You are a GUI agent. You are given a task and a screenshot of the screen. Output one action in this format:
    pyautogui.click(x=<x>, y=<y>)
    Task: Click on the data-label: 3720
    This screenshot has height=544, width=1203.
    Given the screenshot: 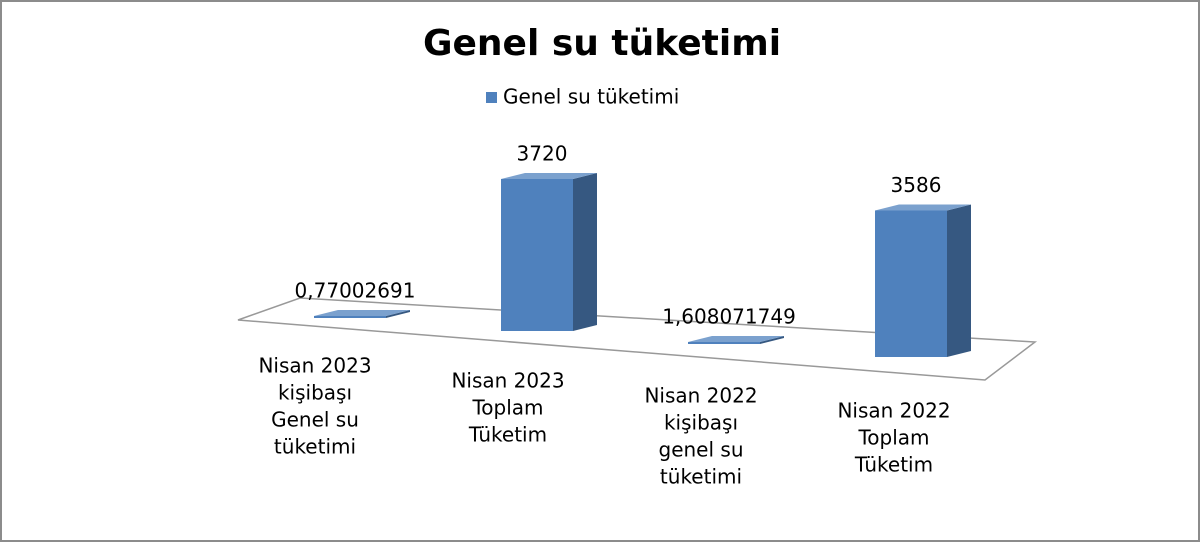 What is the action you would take?
    pyautogui.click(x=542, y=154)
    